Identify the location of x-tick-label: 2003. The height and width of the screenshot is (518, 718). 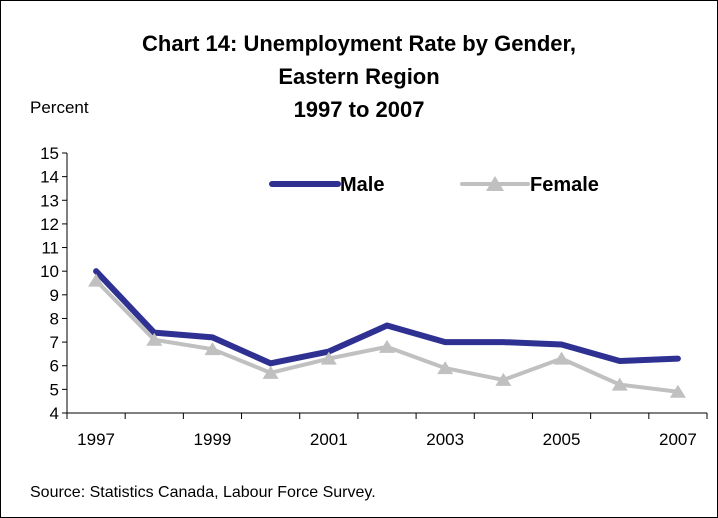
(445, 439).